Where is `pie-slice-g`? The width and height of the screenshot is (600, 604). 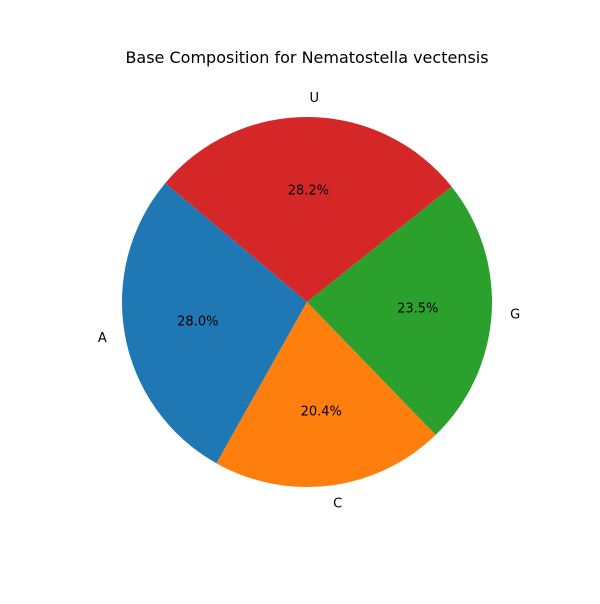 pie-slice-g is located at coordinates (399, 310).